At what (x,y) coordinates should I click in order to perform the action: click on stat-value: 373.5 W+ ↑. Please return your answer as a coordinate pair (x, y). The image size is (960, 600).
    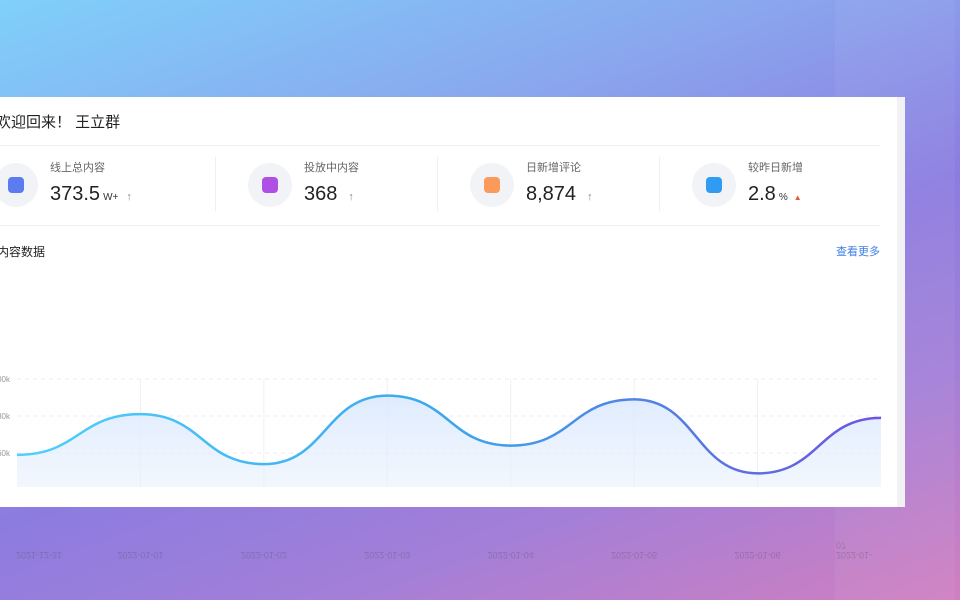
    Looking at the image, I should click on (91, 194).